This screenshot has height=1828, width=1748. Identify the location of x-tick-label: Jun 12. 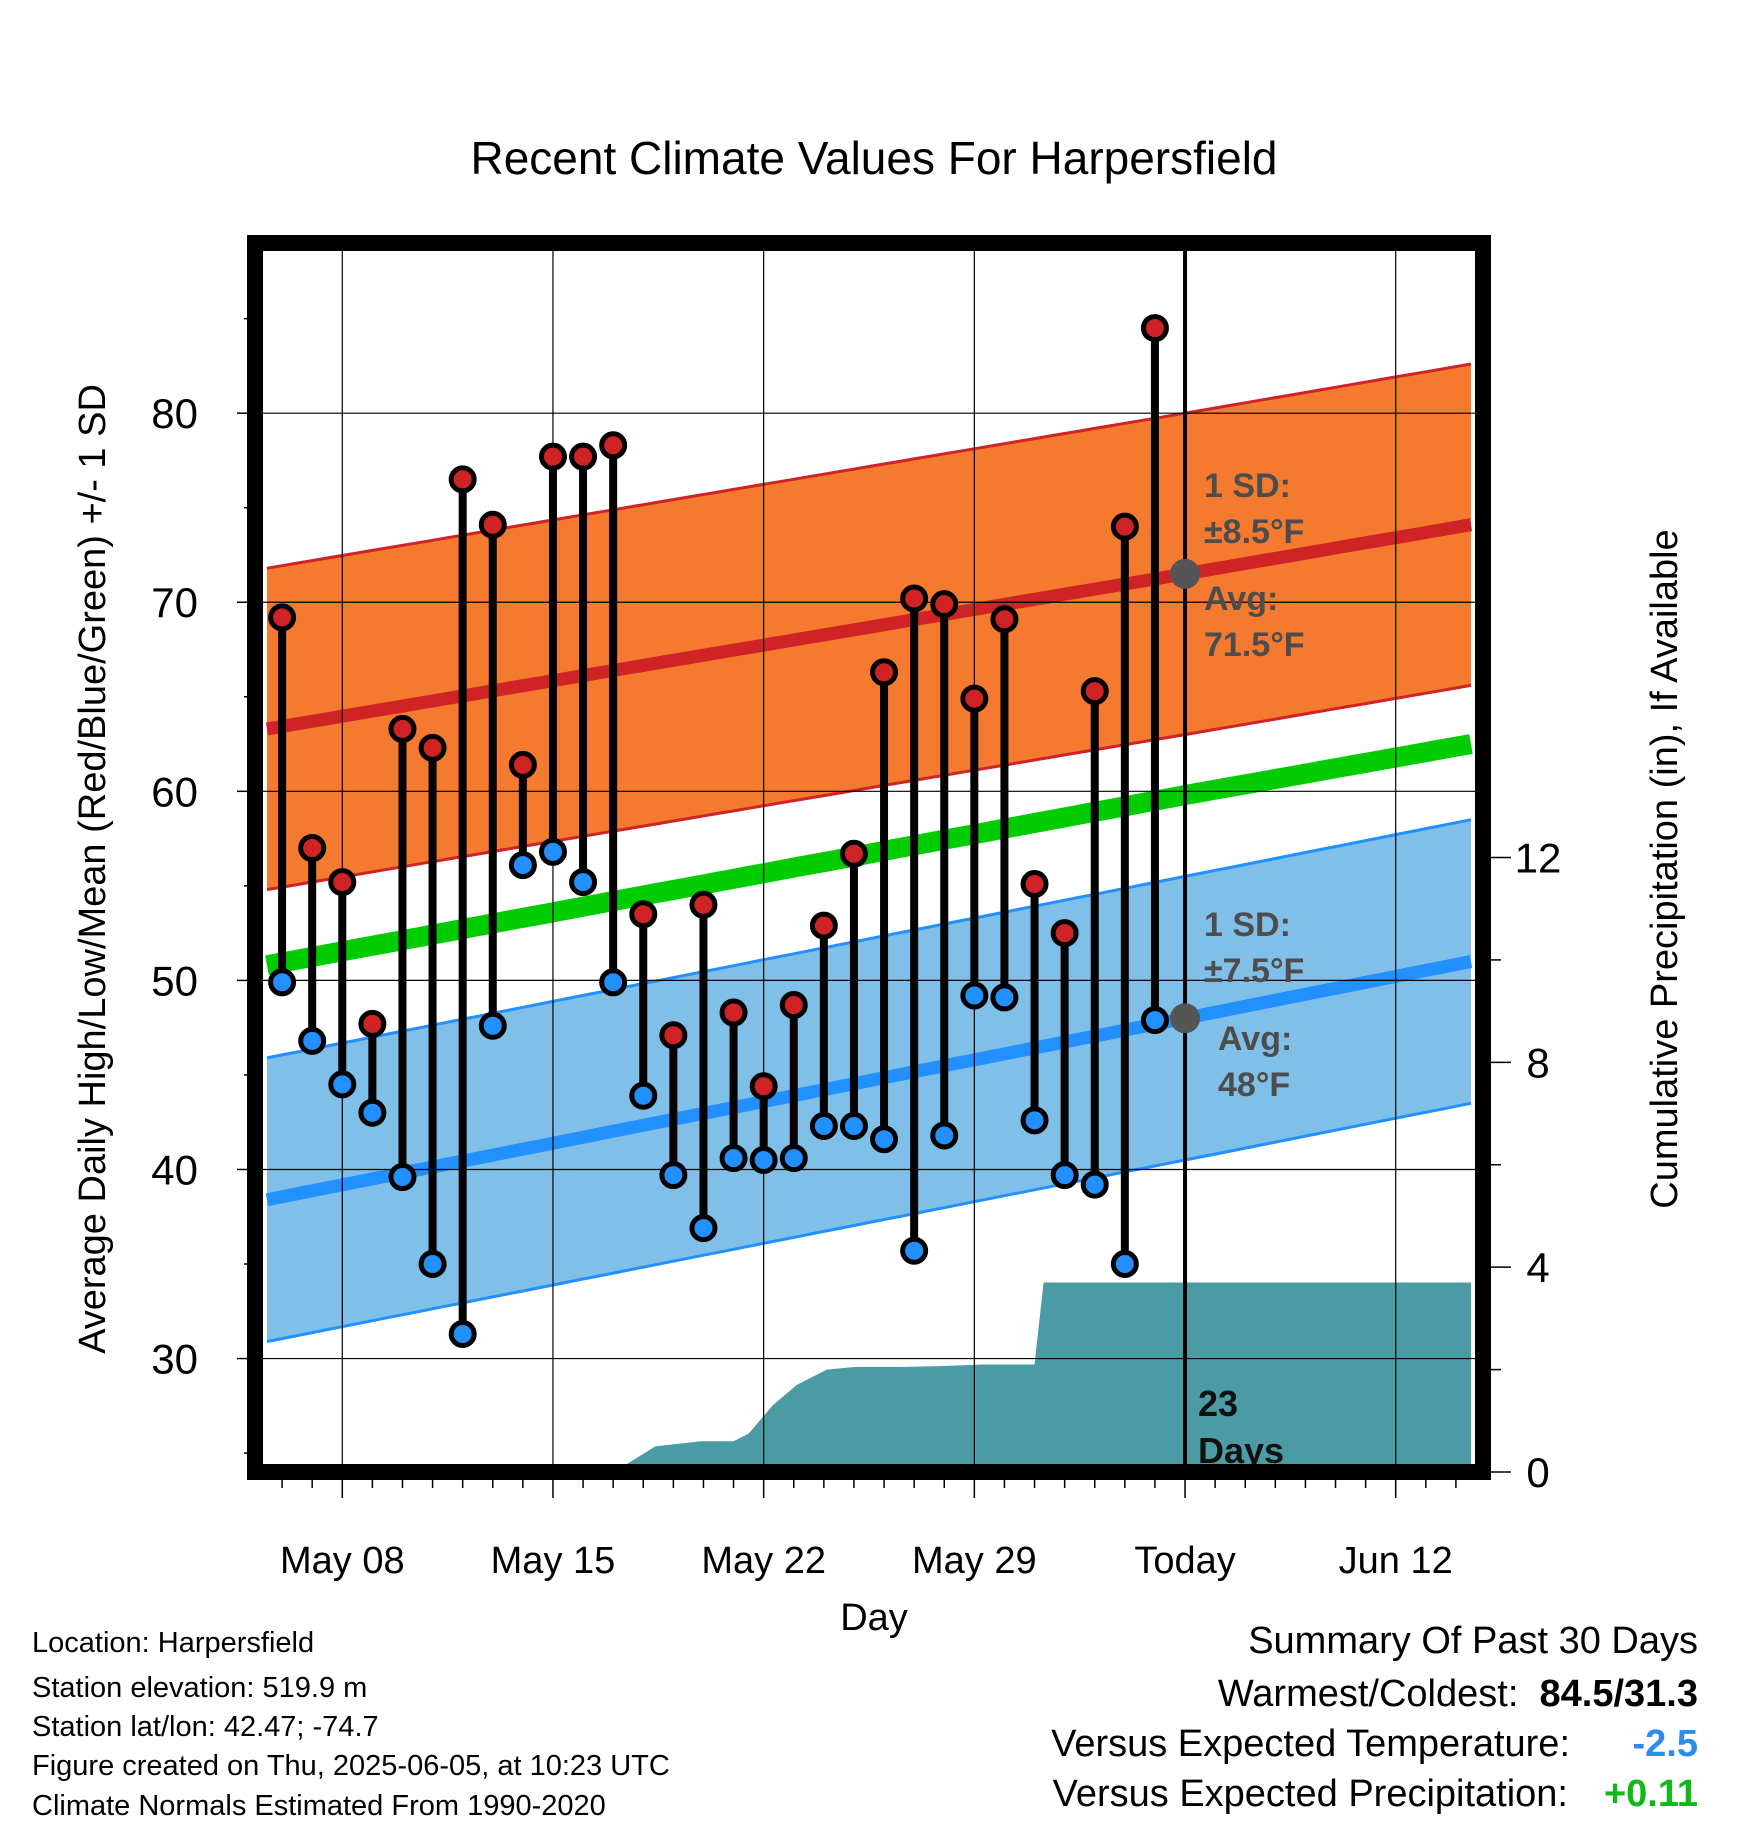
(1396, 1561).